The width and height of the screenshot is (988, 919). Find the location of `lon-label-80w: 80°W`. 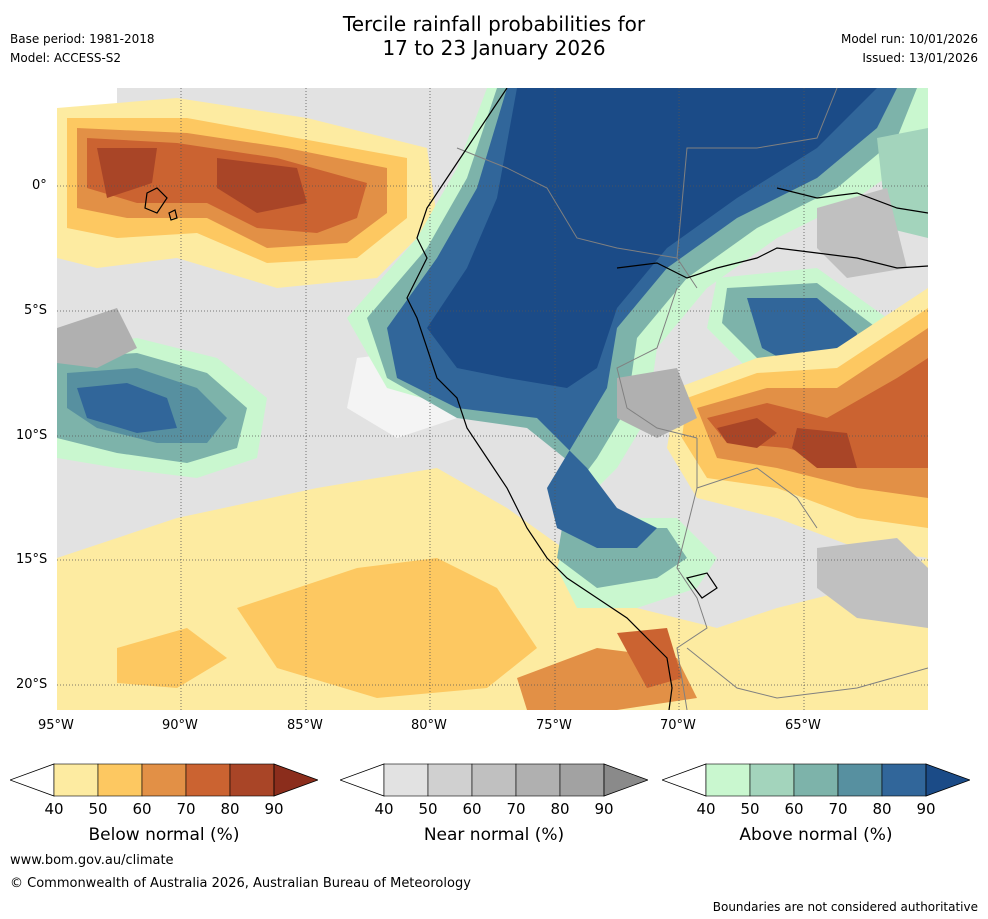

lon-label-80w: 80°W is located at coordinates (429, 725).